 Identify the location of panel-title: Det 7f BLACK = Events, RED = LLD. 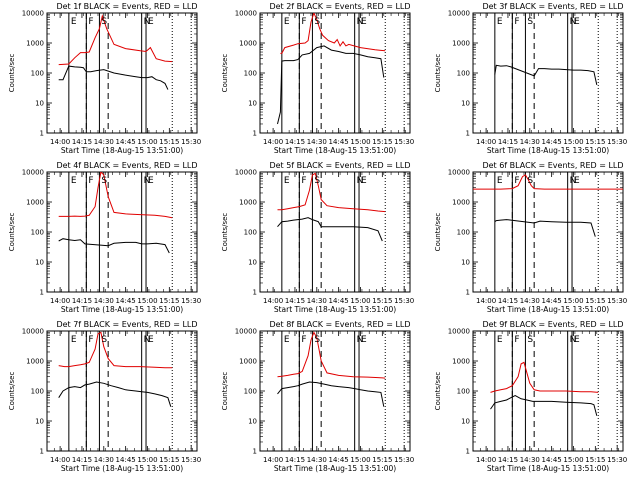
(126, 324).